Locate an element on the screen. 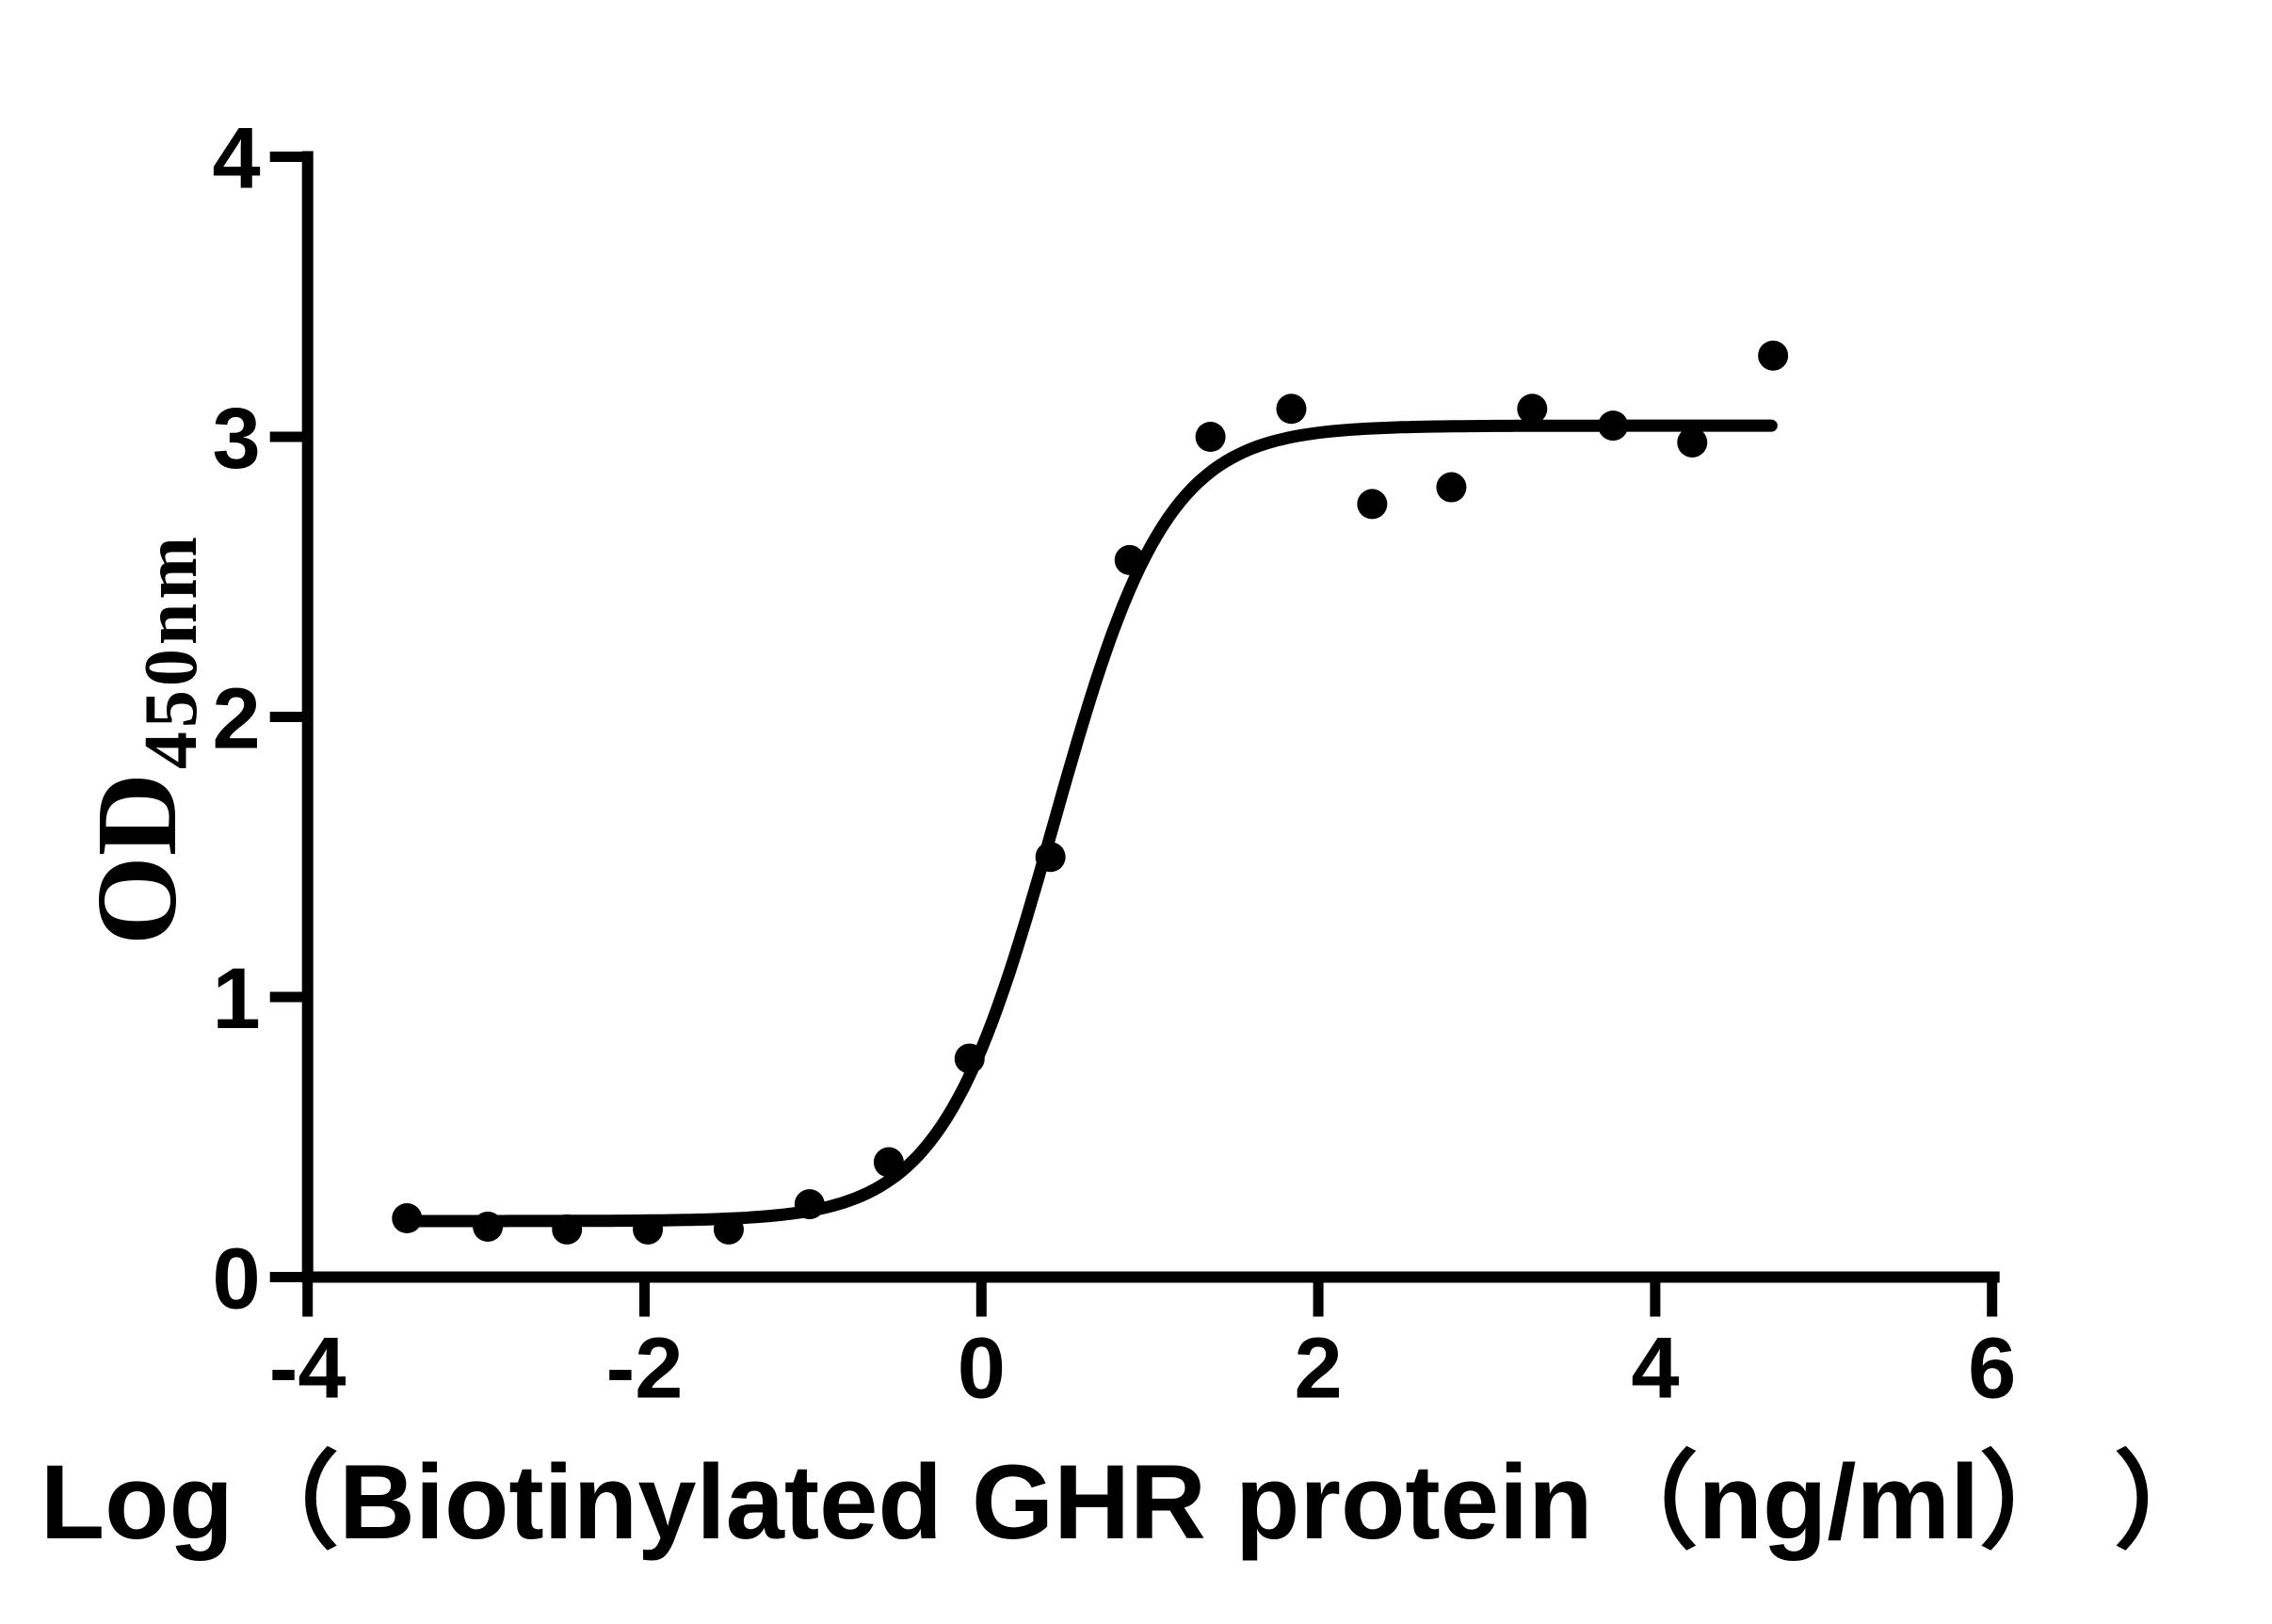 This screenshot has width=2272, height=1624. y-axis-title-subscript: 450nm is located at coordinates (171, 651).